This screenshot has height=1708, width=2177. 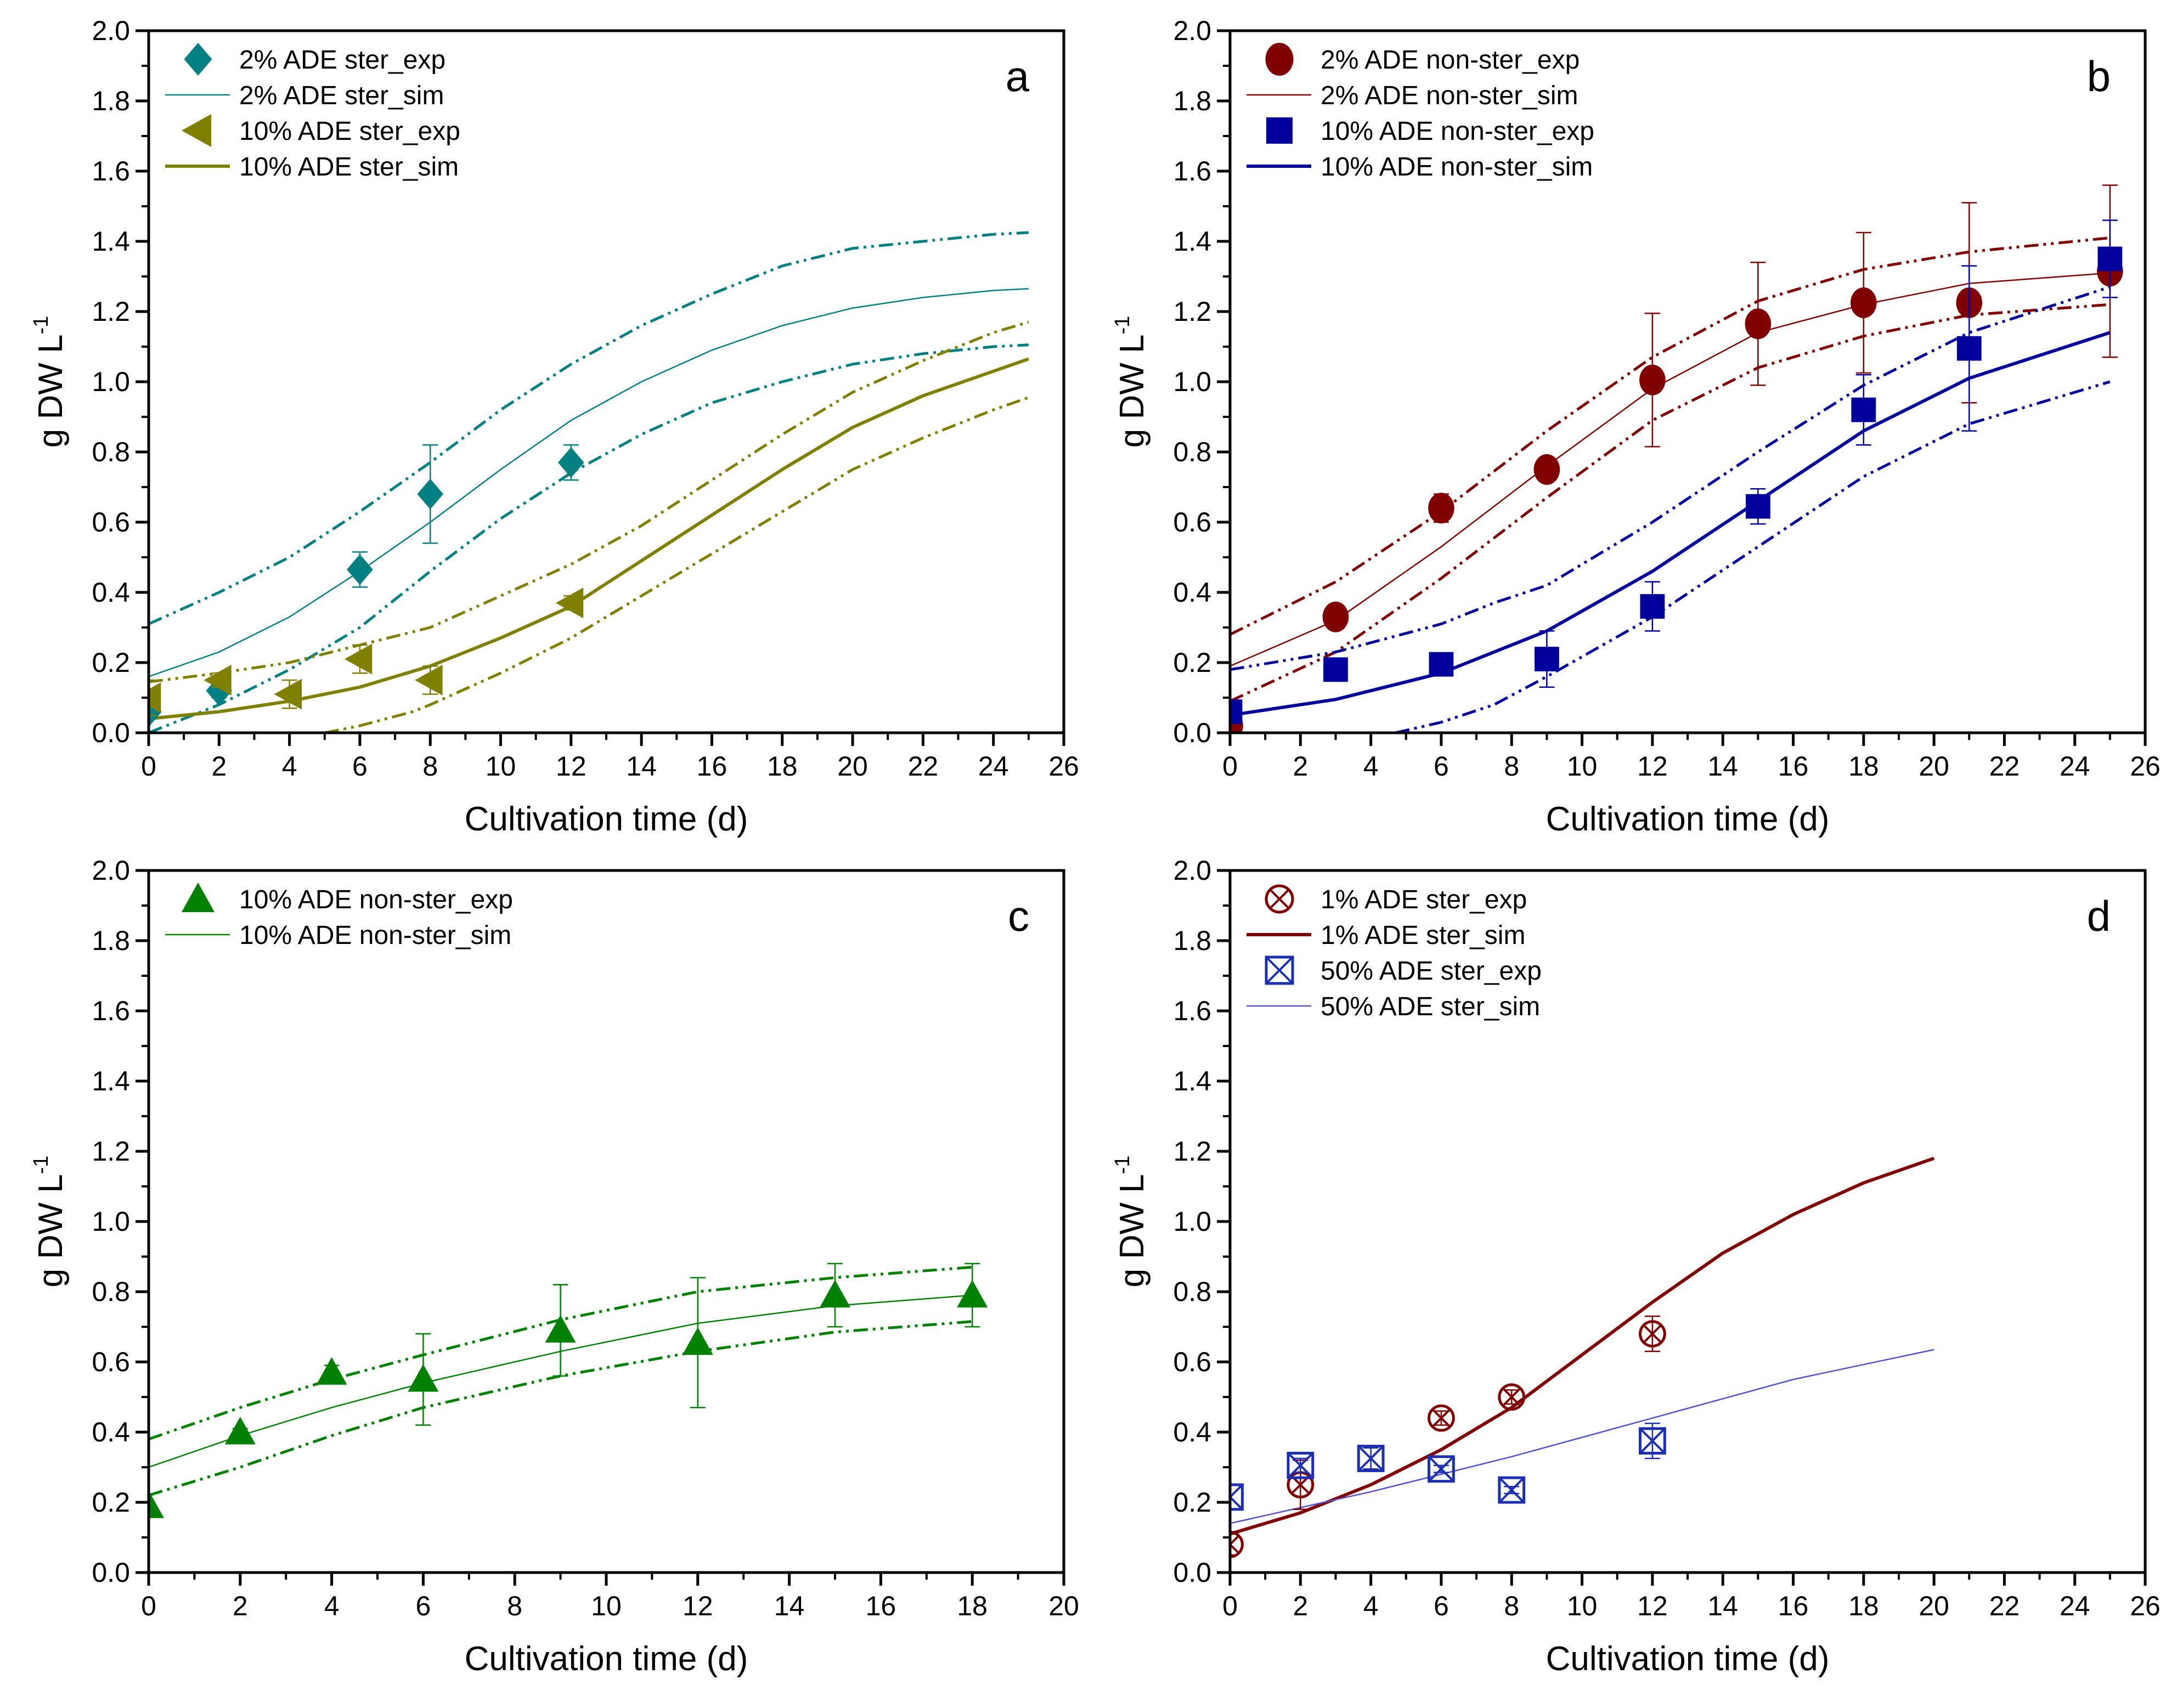 I want to click on y-axis-title-superscript: -1, so click(x=1122, y=1165).